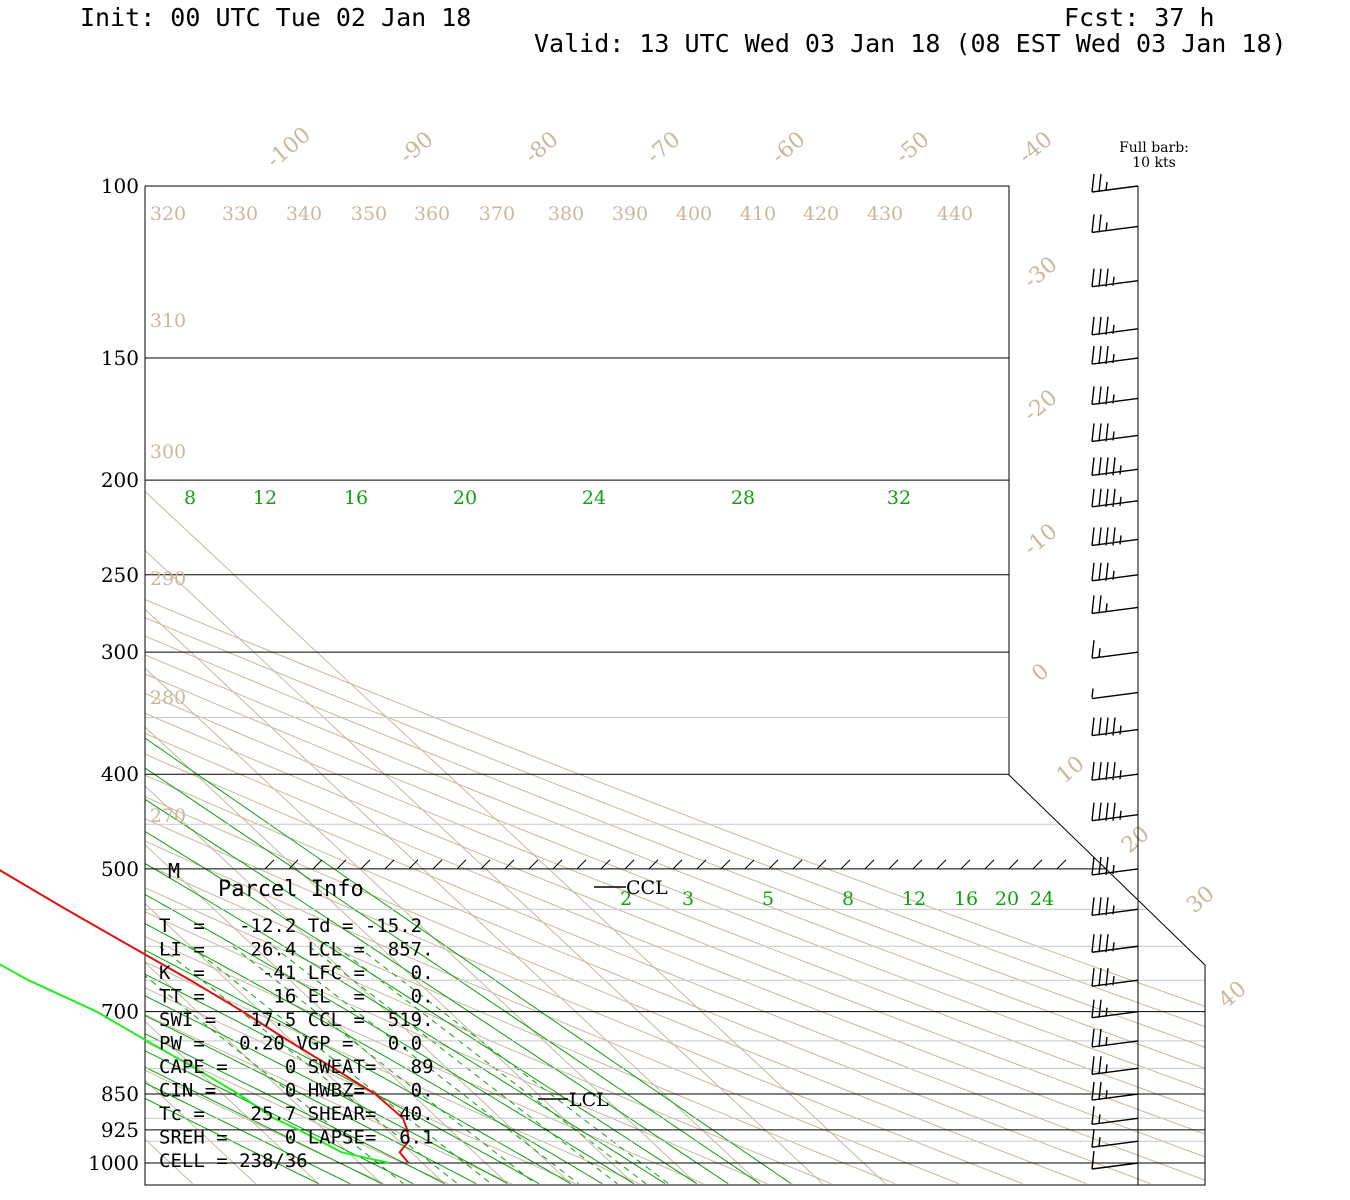  I want to click on temperature-label: 20, so click(1136, 839).